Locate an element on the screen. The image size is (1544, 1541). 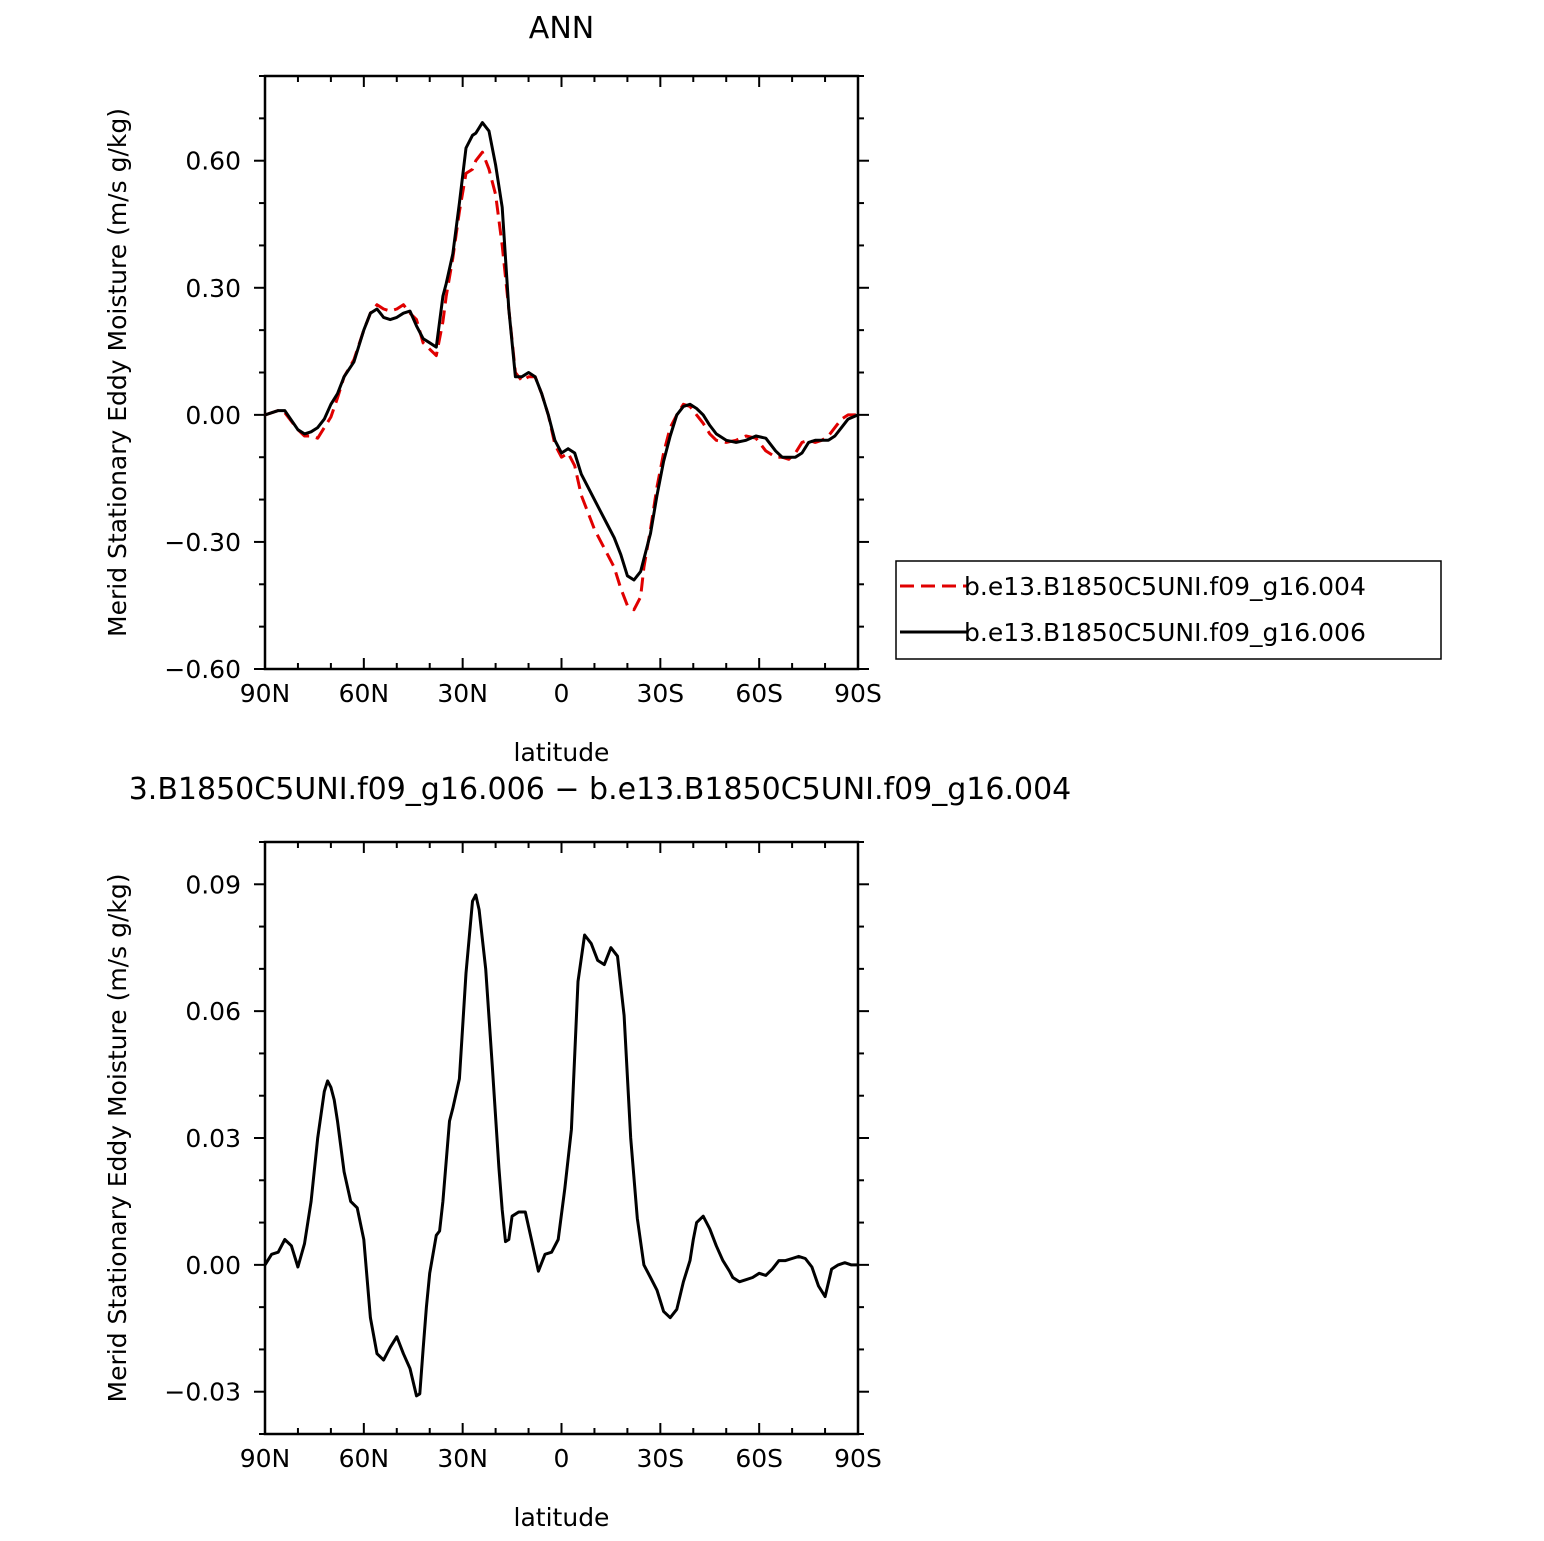
y-tick-label: −0.60 is located at coordinates (202, 669).